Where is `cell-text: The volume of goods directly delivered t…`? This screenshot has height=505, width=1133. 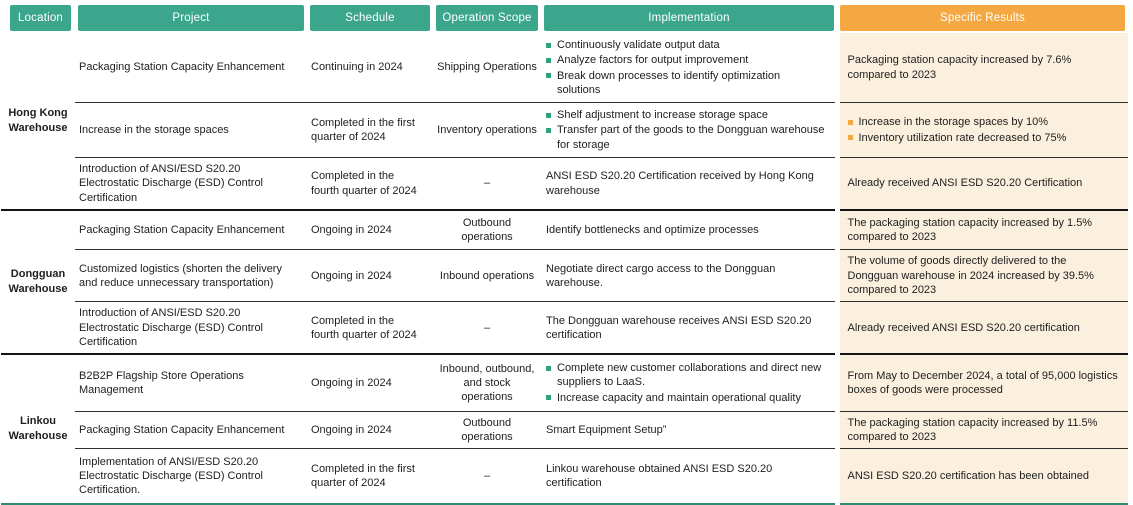 cell-text: The volume of goods directly delivered t… is located at coordinates (970, 276).